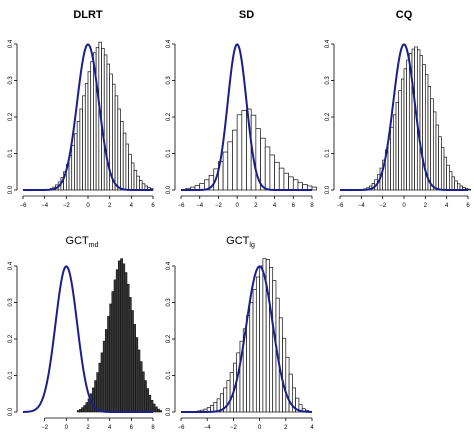 Image resolution: width=474 pixels, height=442 pixels. Describe the element at coordinates (88, 15) in the screenshot. I see `panel-title: DLRT` at that location.